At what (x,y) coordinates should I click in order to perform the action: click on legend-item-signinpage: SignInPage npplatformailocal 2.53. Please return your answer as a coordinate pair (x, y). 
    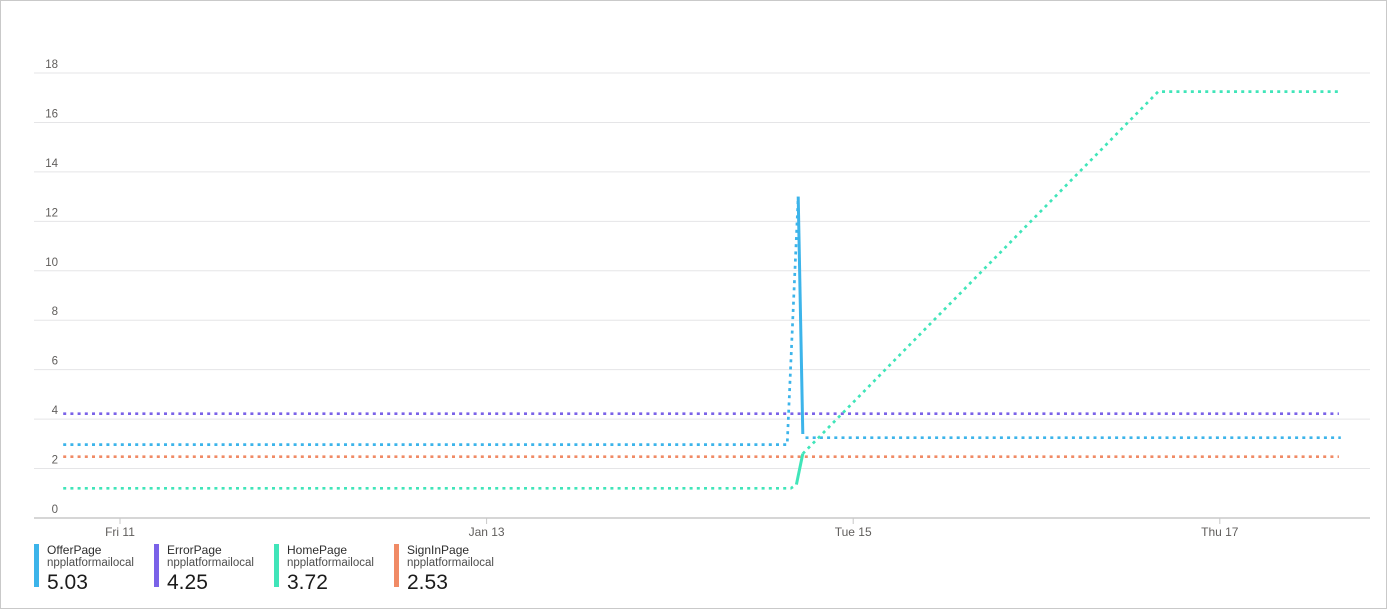
    Looking at the image, I should click on (454, 568).